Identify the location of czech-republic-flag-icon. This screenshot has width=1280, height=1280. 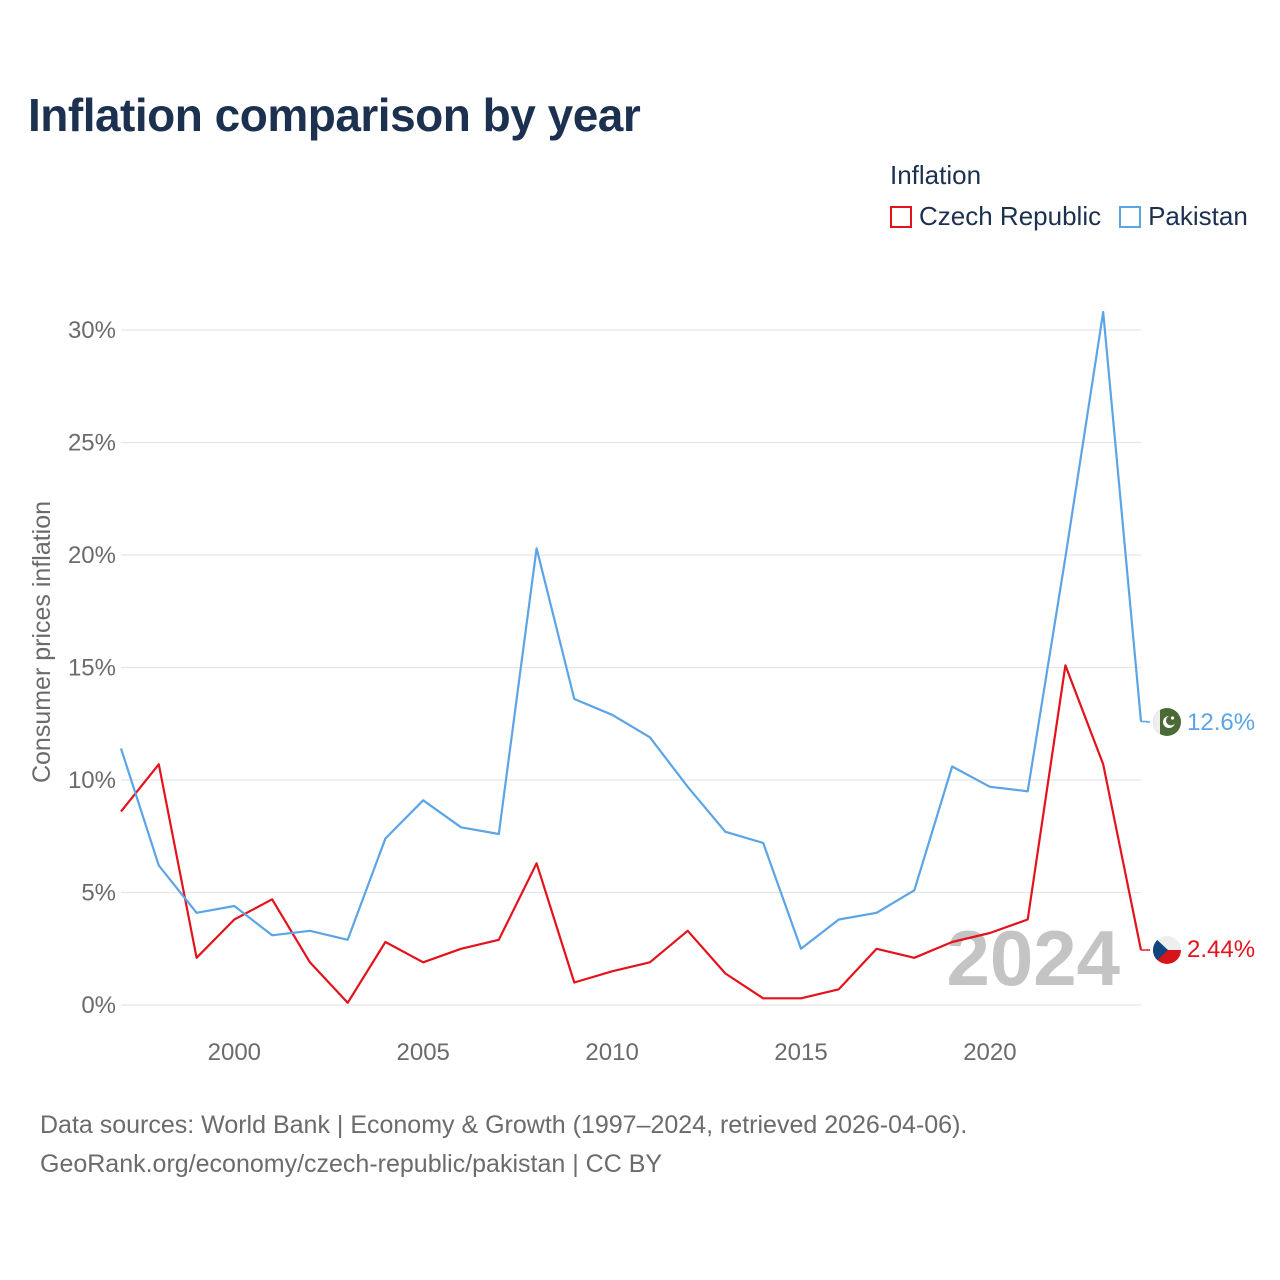
(1167, 950).